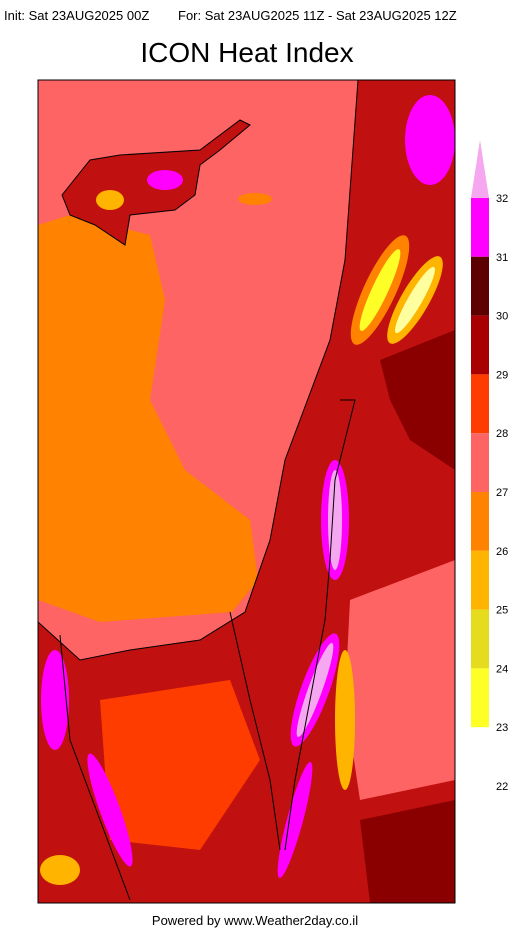  What do you see at coordinates (489, 466) in the screenshot?
I see `color-bar: 32 31 30 29 28 27 26 25 24 23 22` at bounding box center [489, 466].